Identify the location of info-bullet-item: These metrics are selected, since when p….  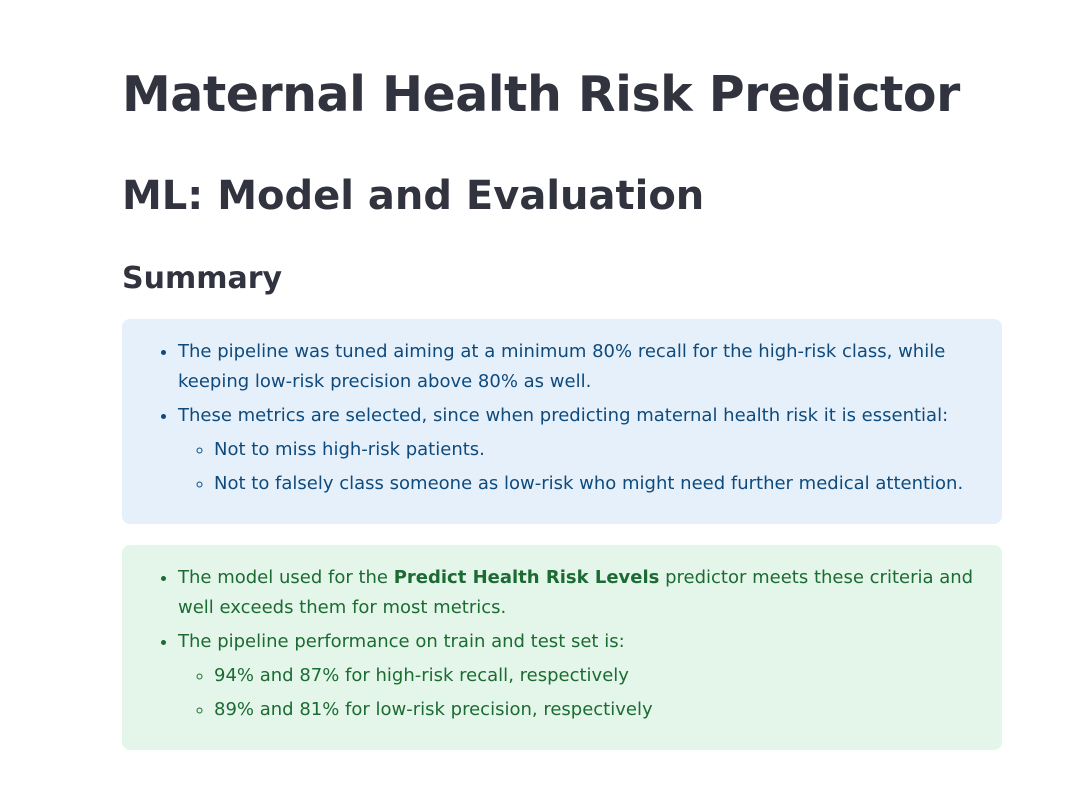
(580, 450).